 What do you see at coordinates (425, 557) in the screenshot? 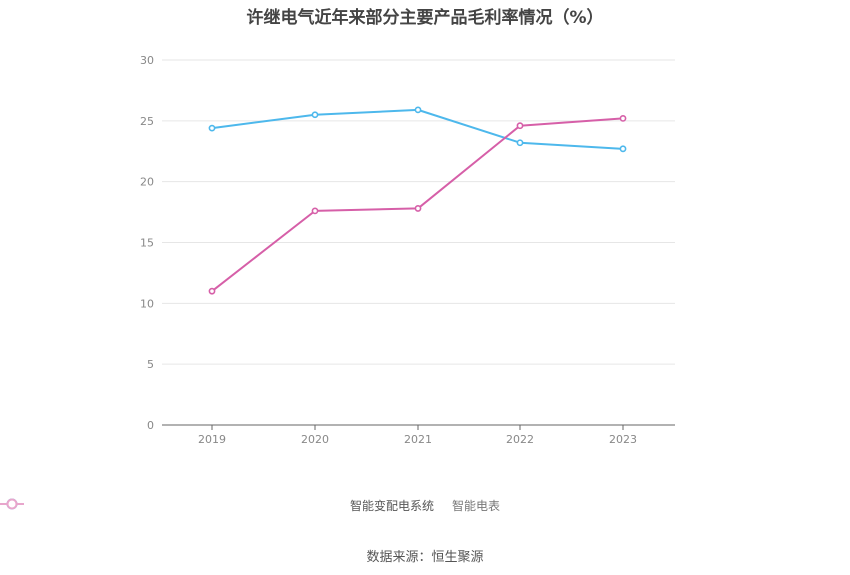
I see `data-source-note: 数据来源：恒生聚源` at bounding box center [425, 557].